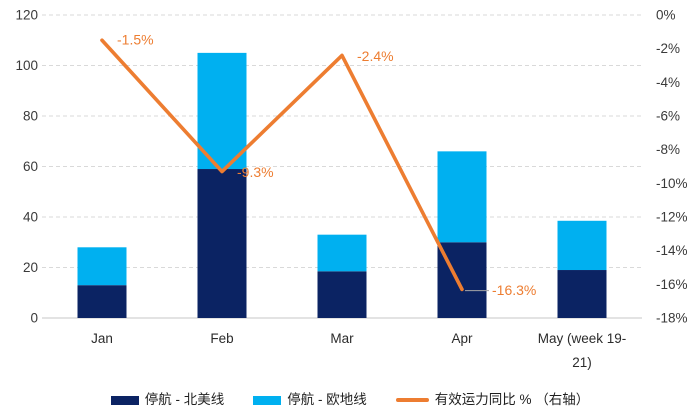 The height and width of the screenshot is (413, 700). What do you see at coordinates (666, 15) in the screenshot?
I see `y-axis-right-tick-label: 0%` at bounding box center [666, 15].